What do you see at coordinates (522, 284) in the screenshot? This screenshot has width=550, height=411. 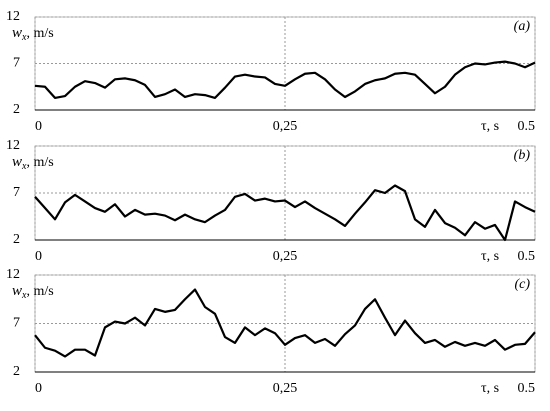 I see `panel-label: (c)` at bounding box center [522, 284].